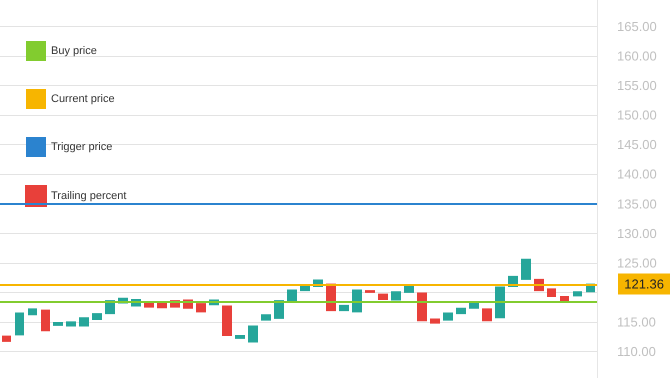  What do you see at coordinates (637, 56) in the screenshot?
I see `y-tick-label: 160.00` at bounding box center [637, 56].